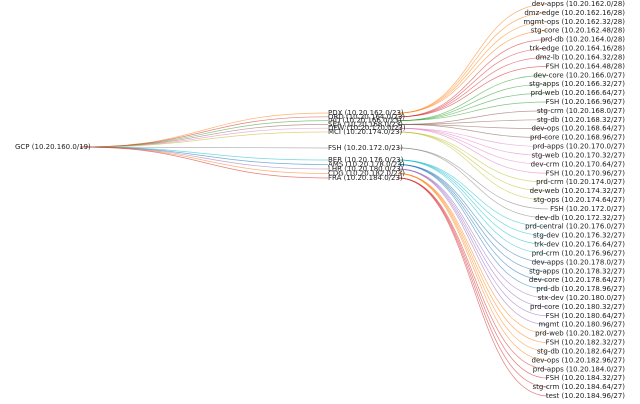  I want to click on leaf-label: prd-core (10.20.180.32/27), so click(577, 307).